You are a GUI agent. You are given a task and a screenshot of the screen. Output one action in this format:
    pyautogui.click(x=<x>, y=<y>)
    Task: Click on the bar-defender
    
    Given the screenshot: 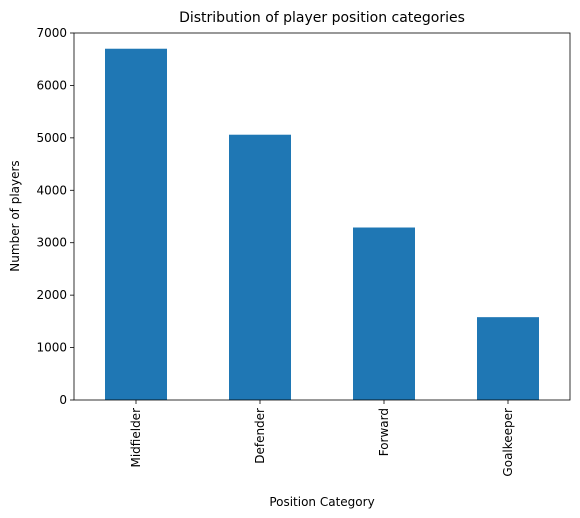 What is the action you would take?
    pyautogui.click(x=260, y=267)
    